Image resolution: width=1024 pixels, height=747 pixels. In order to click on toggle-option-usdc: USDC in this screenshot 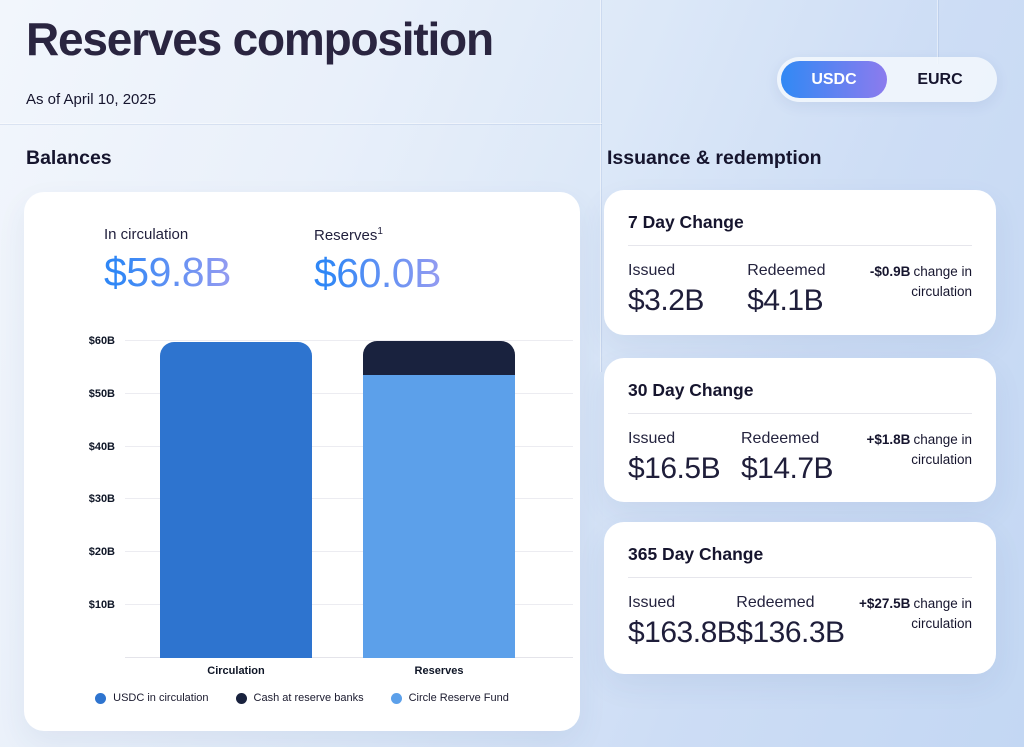, I will do `click(834, 79)`.